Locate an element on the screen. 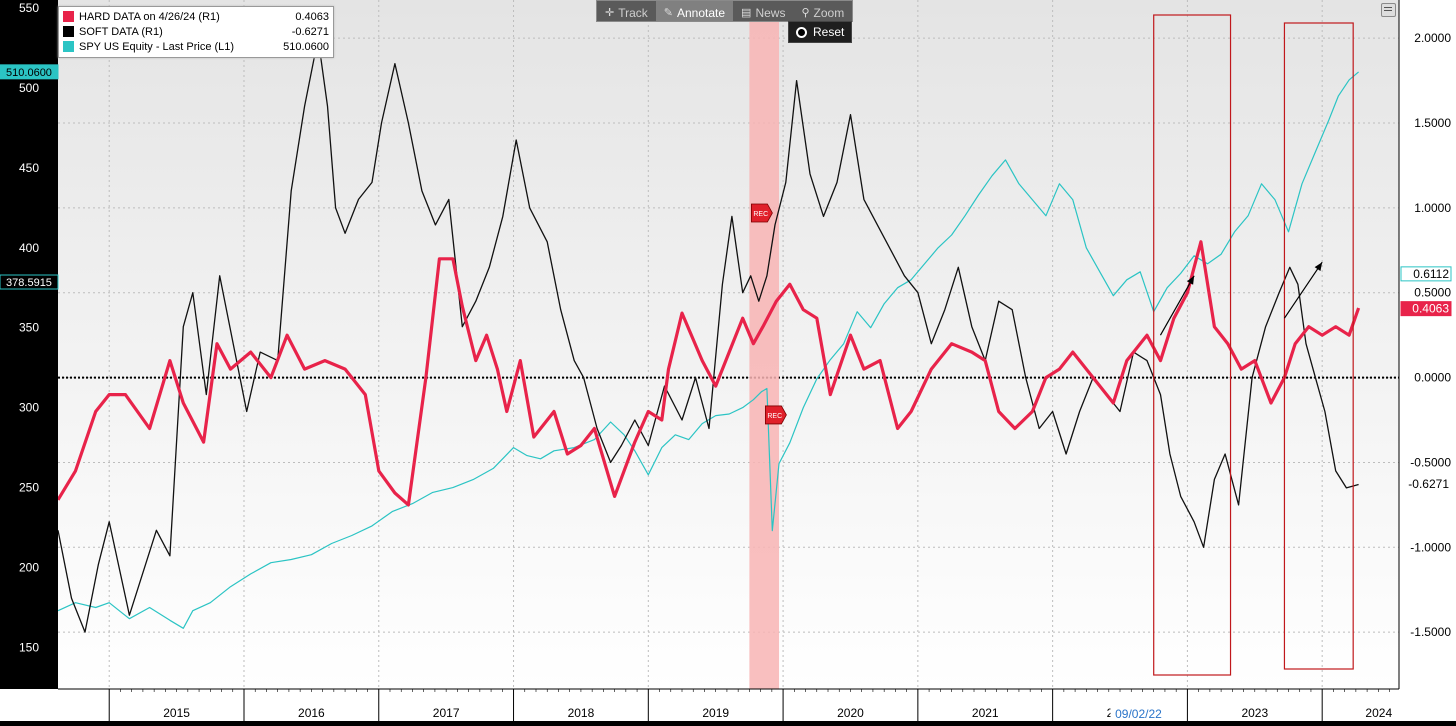 This screenshot has width=1456, height=726. legend-value: -0.6271 is located at coordinates (310, 31).